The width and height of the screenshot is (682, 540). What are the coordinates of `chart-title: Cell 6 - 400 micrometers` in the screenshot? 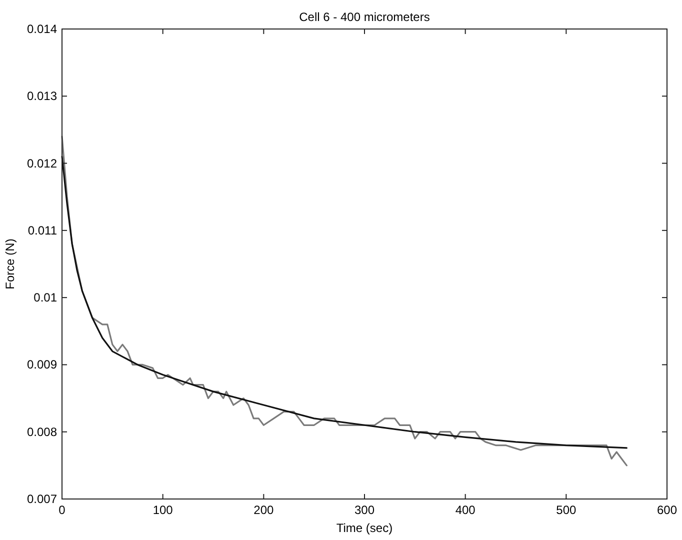 It's located at (364, 17).